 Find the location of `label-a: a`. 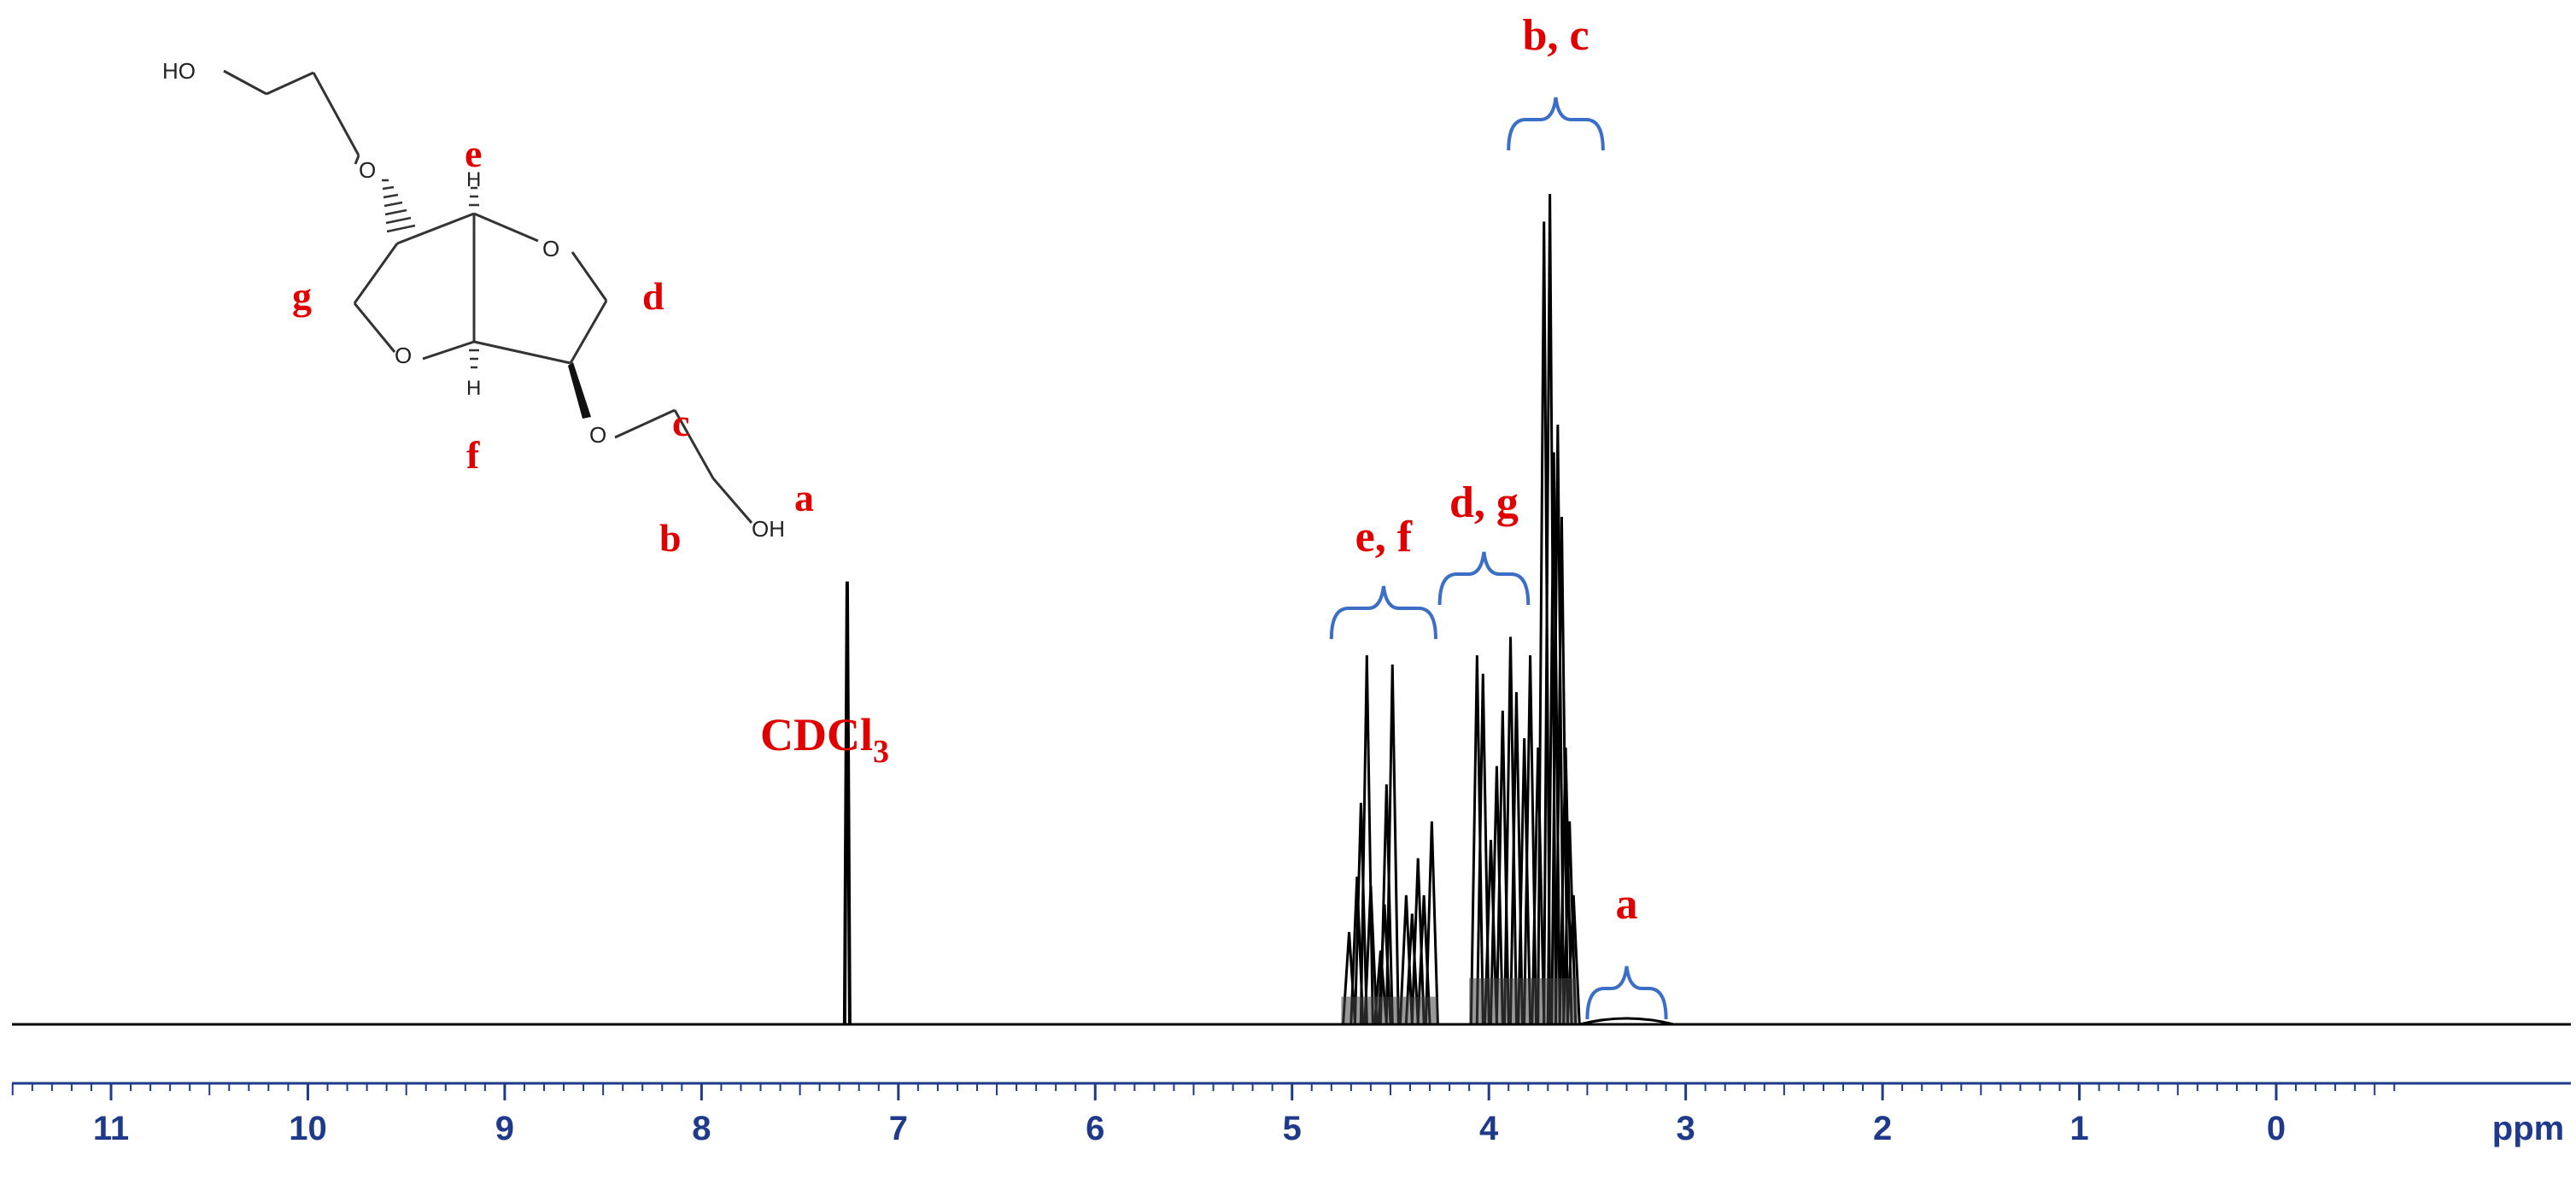

label-a: a is located at coordinates (804, 497).